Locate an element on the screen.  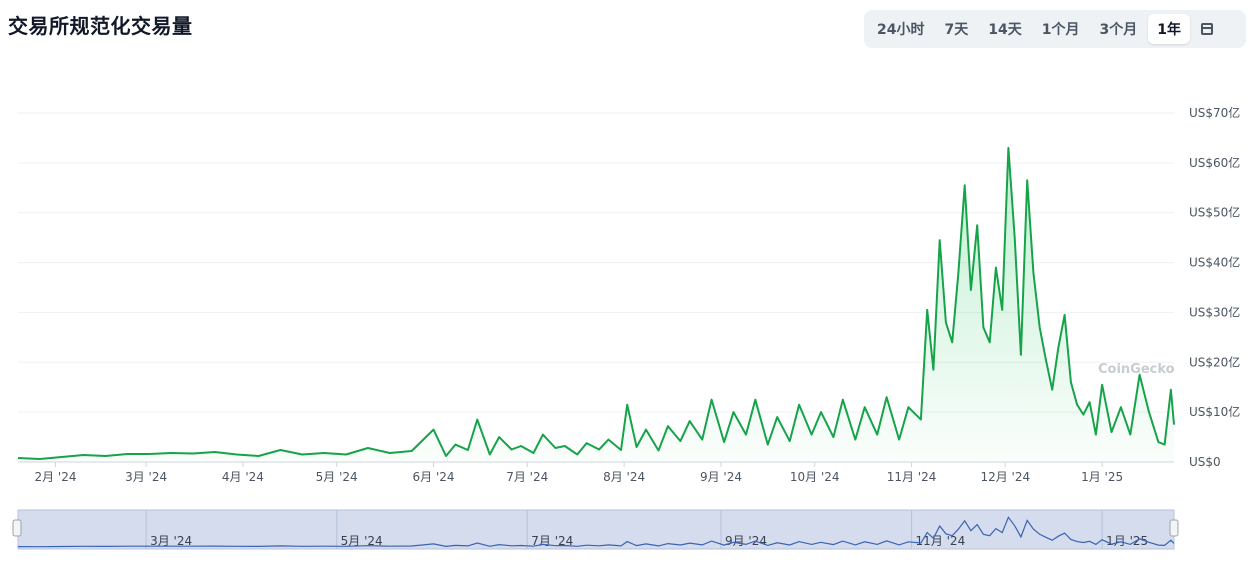
range-button-1y: 1年 is located at coordinates (1169, 29).